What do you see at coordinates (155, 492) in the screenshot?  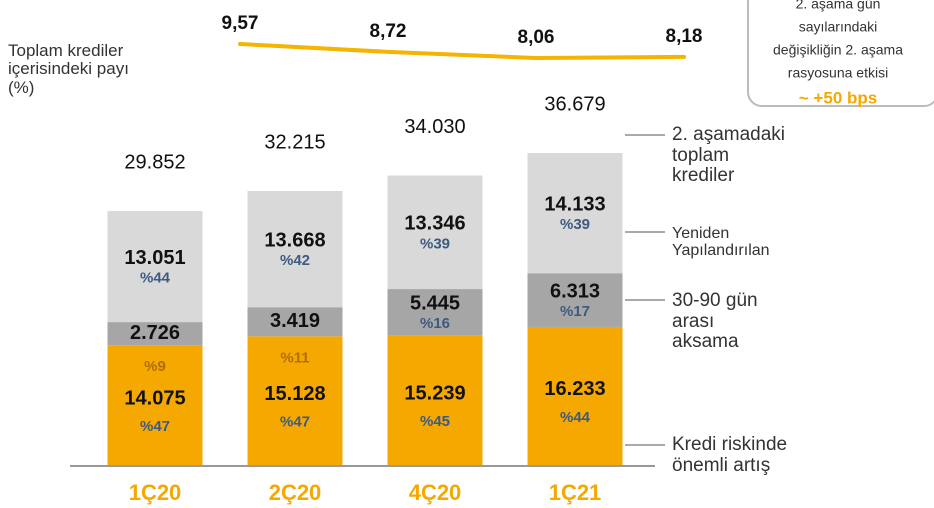 I see `x-tick-label: 1Ç20` at bounding box center [155, 492].